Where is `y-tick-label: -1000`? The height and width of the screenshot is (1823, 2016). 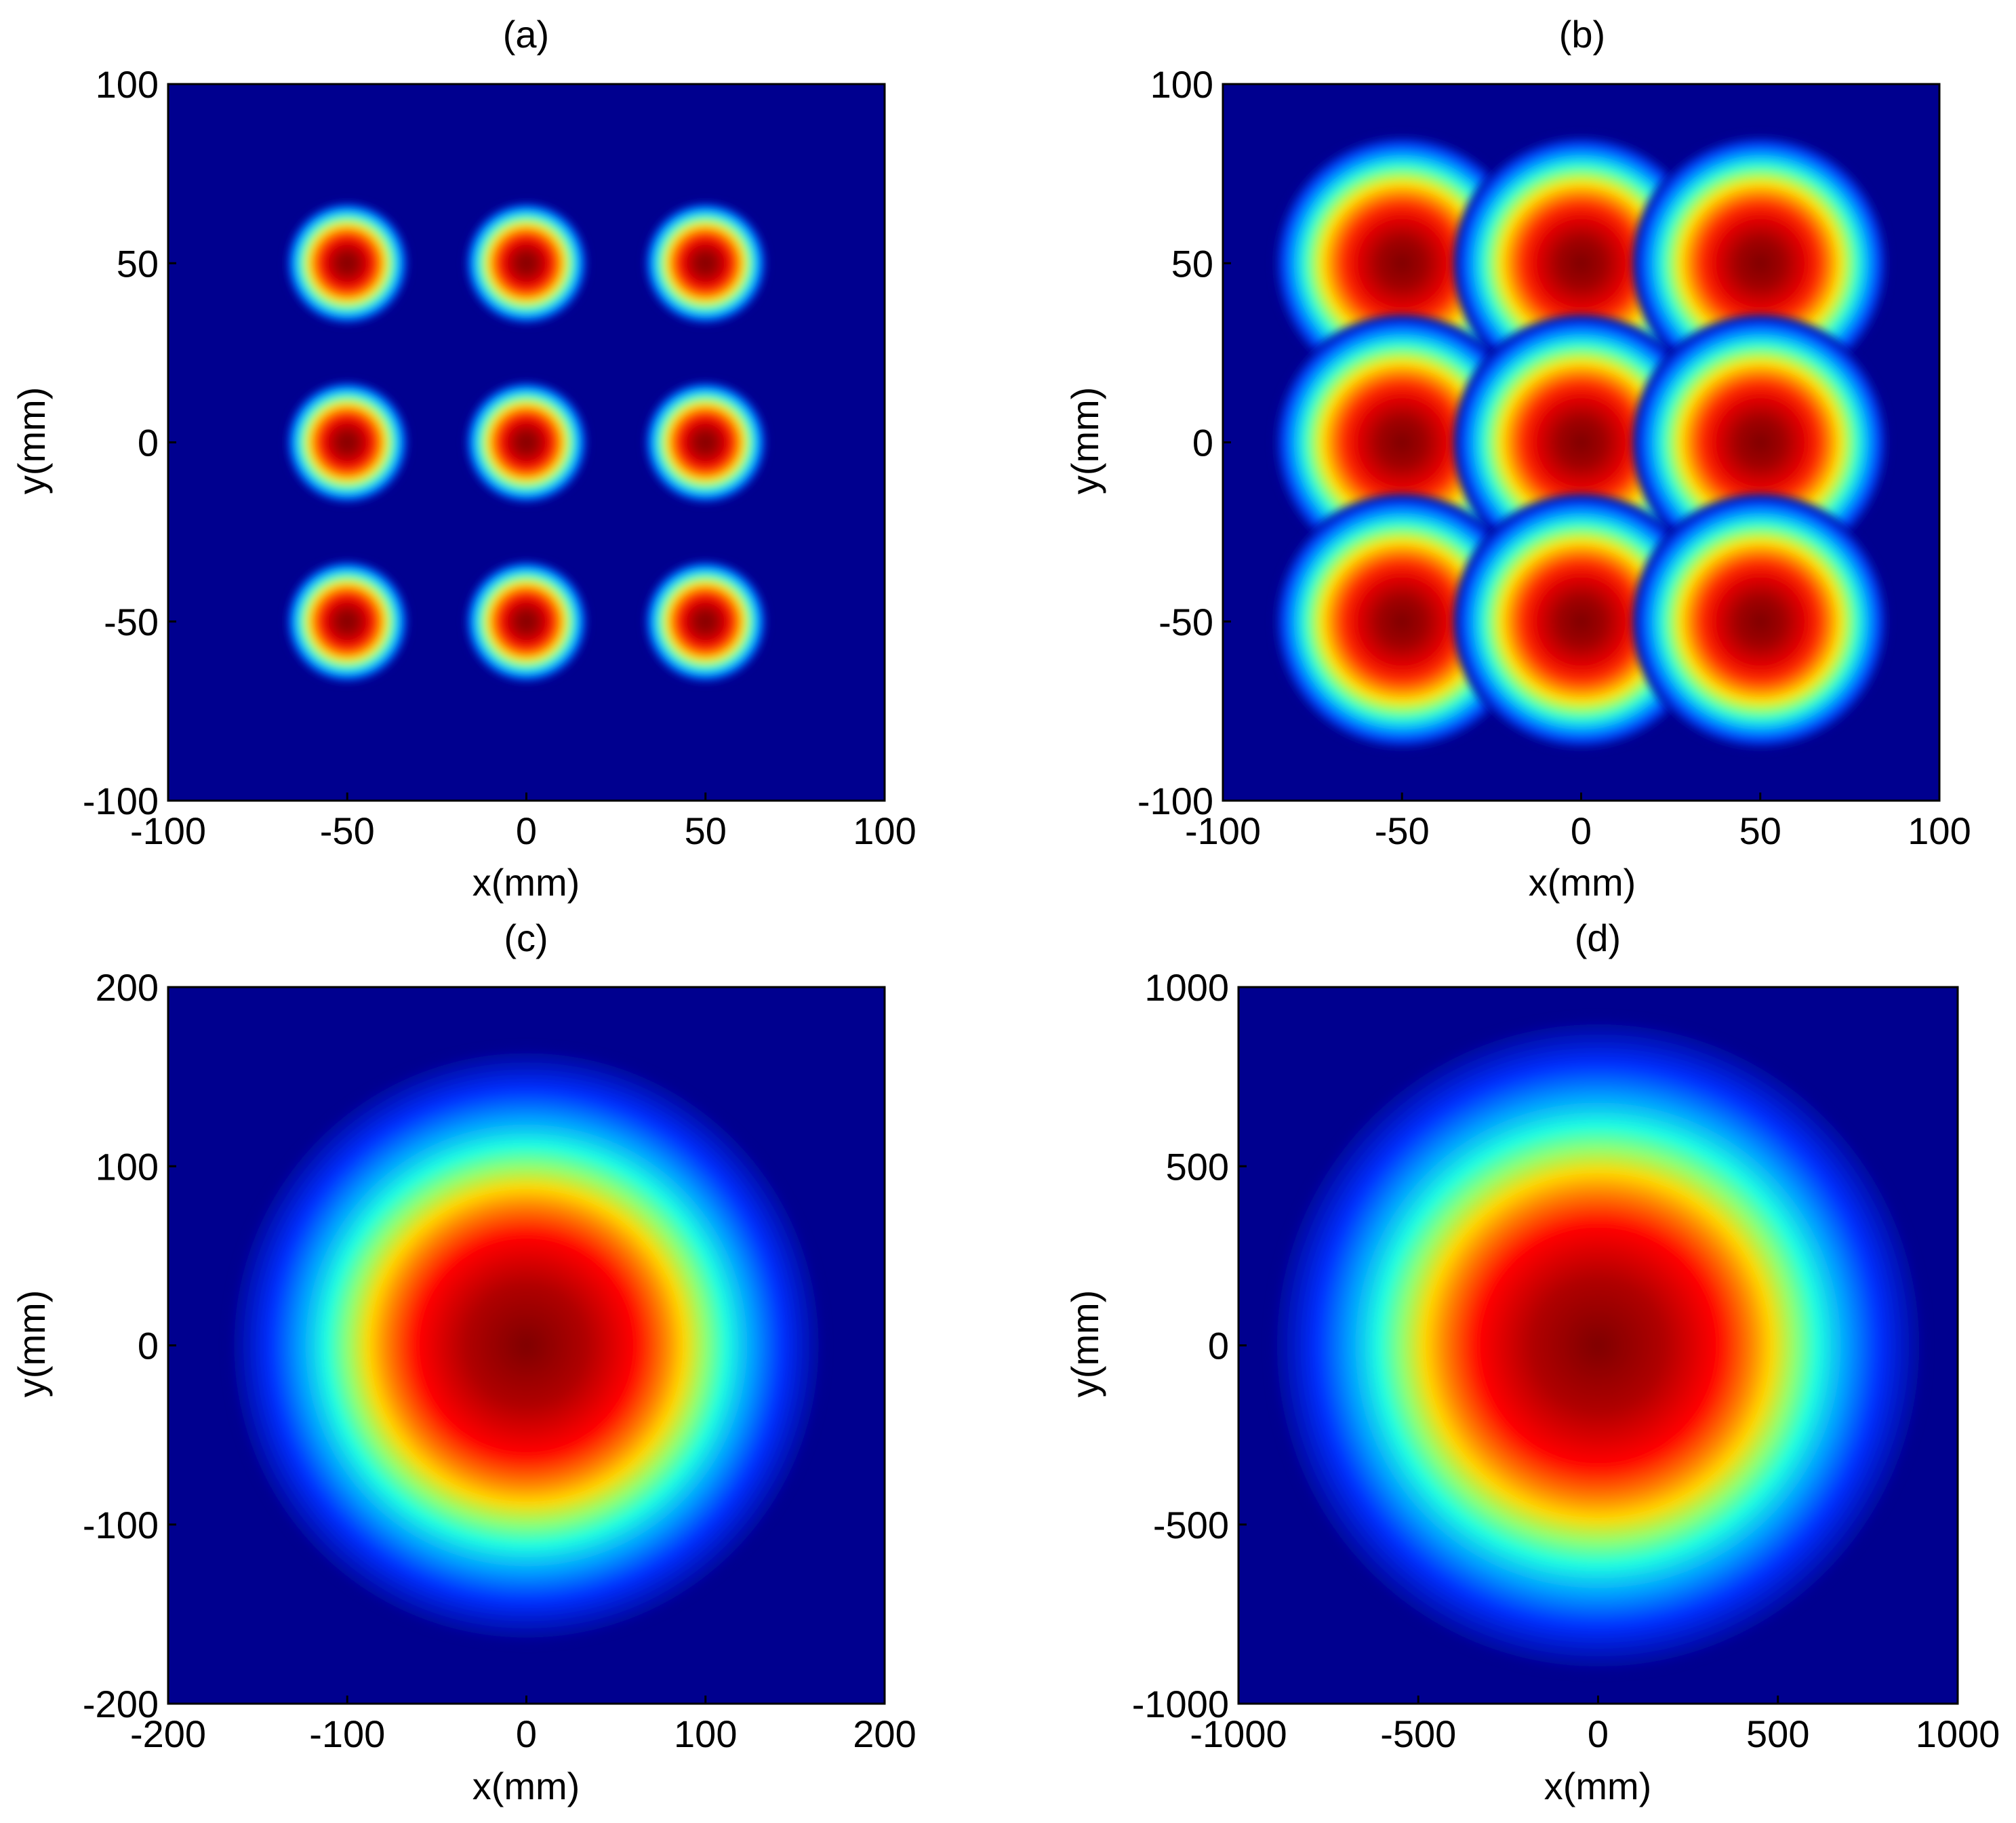 y-tick-label: -1000 is located at coordinates (1180, 1704).